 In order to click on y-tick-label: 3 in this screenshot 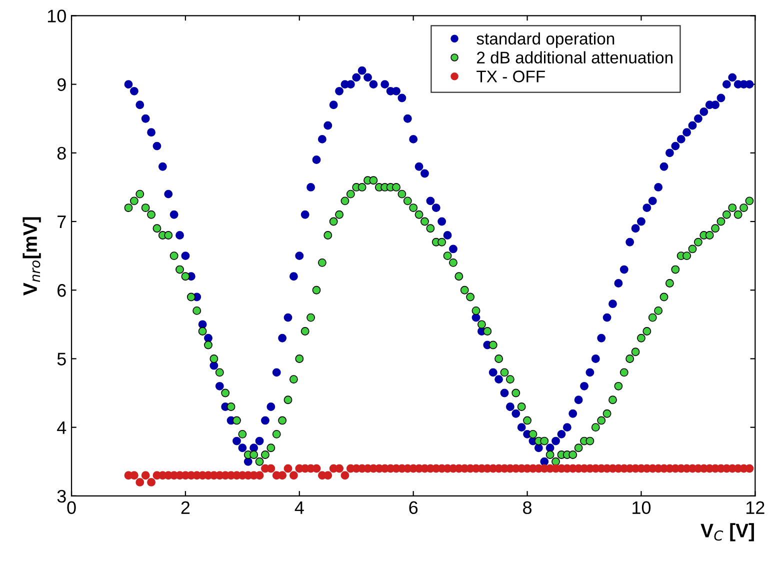, I will do `click(61, 496)`.